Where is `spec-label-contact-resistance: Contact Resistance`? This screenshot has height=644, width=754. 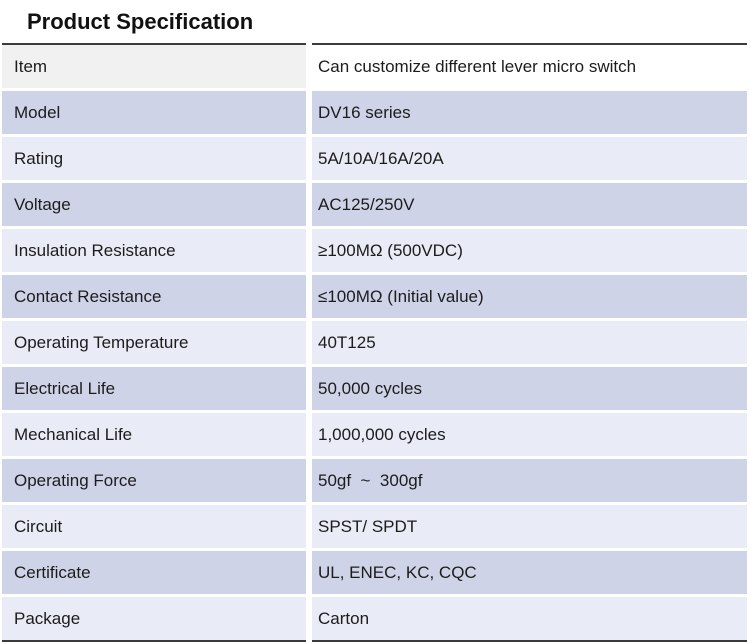
spec-label-contact-resistance: Contact Resistance is located at coordinates (154, 296).